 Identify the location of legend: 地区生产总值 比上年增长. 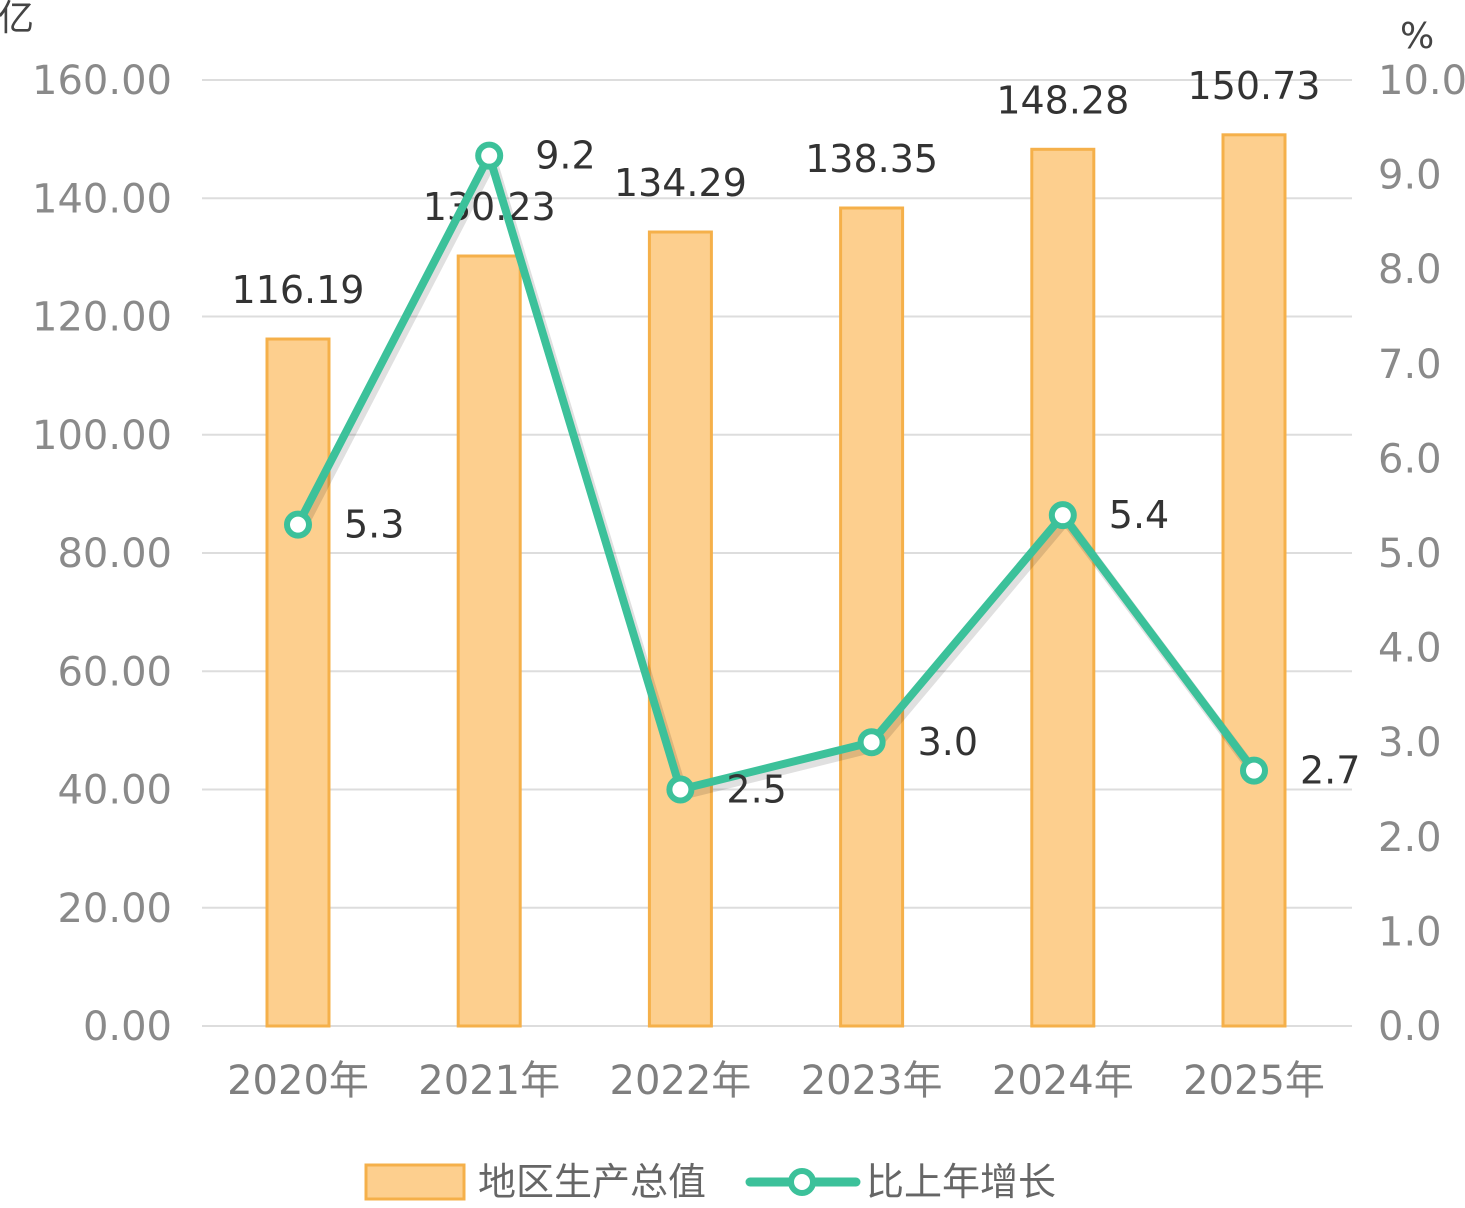
(710, 1182).